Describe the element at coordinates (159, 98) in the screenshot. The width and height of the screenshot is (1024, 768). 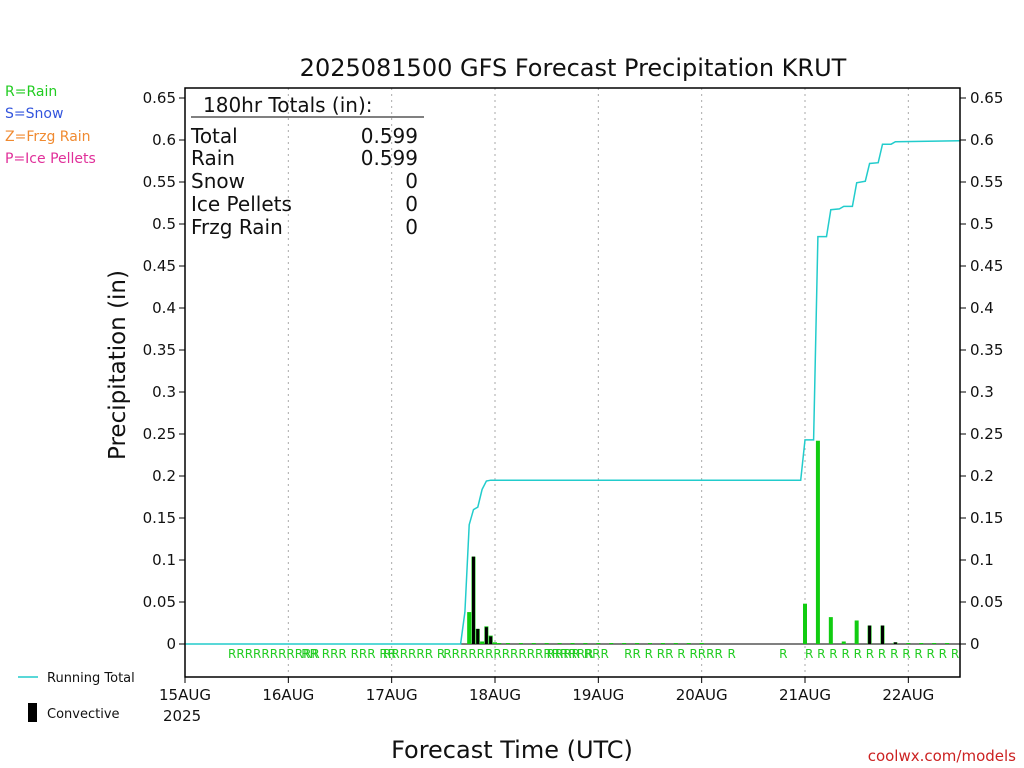
I see `y-tick-label-left-13: 0.65` at that location.